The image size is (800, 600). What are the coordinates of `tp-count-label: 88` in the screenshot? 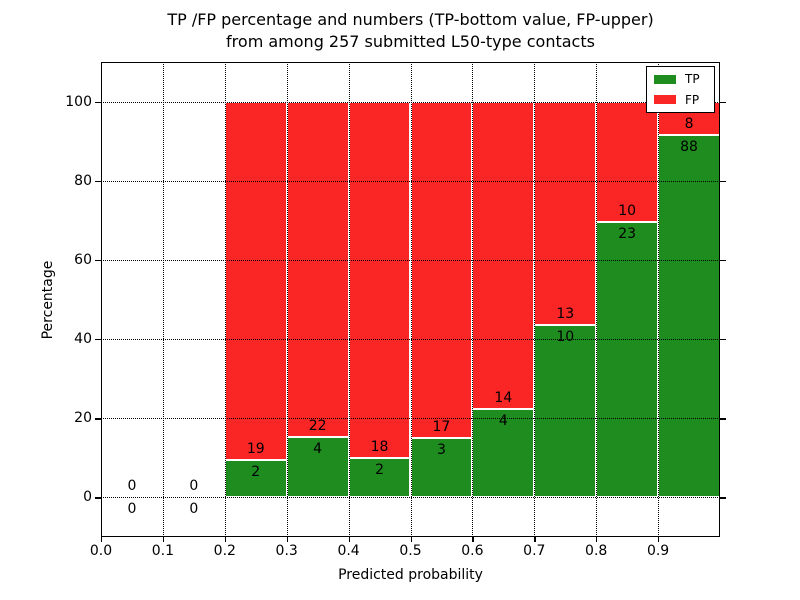 It's located at (689, 146).